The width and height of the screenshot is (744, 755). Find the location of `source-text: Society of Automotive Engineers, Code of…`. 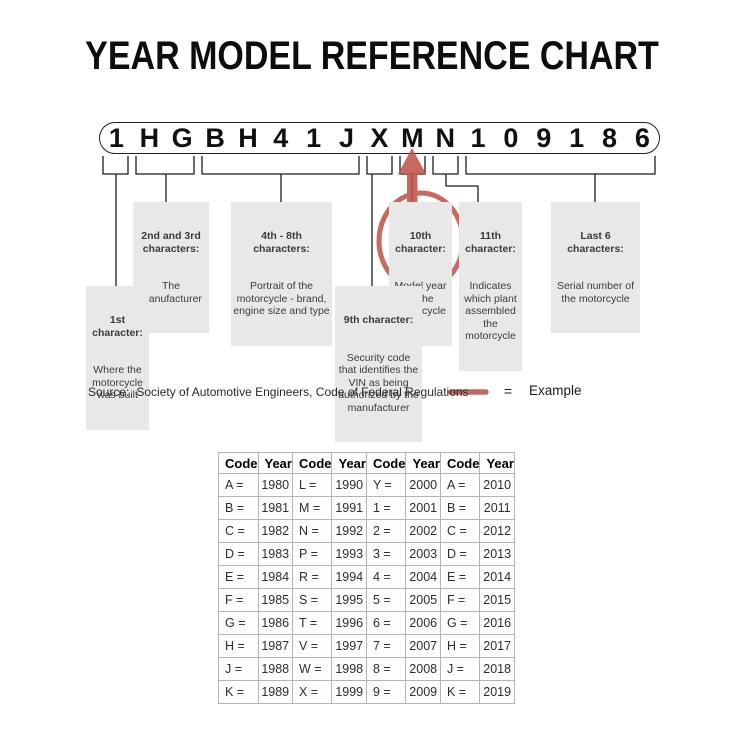

source-text: Society of Automotive Engineers, Code of… is located at coordinates (302, 392).